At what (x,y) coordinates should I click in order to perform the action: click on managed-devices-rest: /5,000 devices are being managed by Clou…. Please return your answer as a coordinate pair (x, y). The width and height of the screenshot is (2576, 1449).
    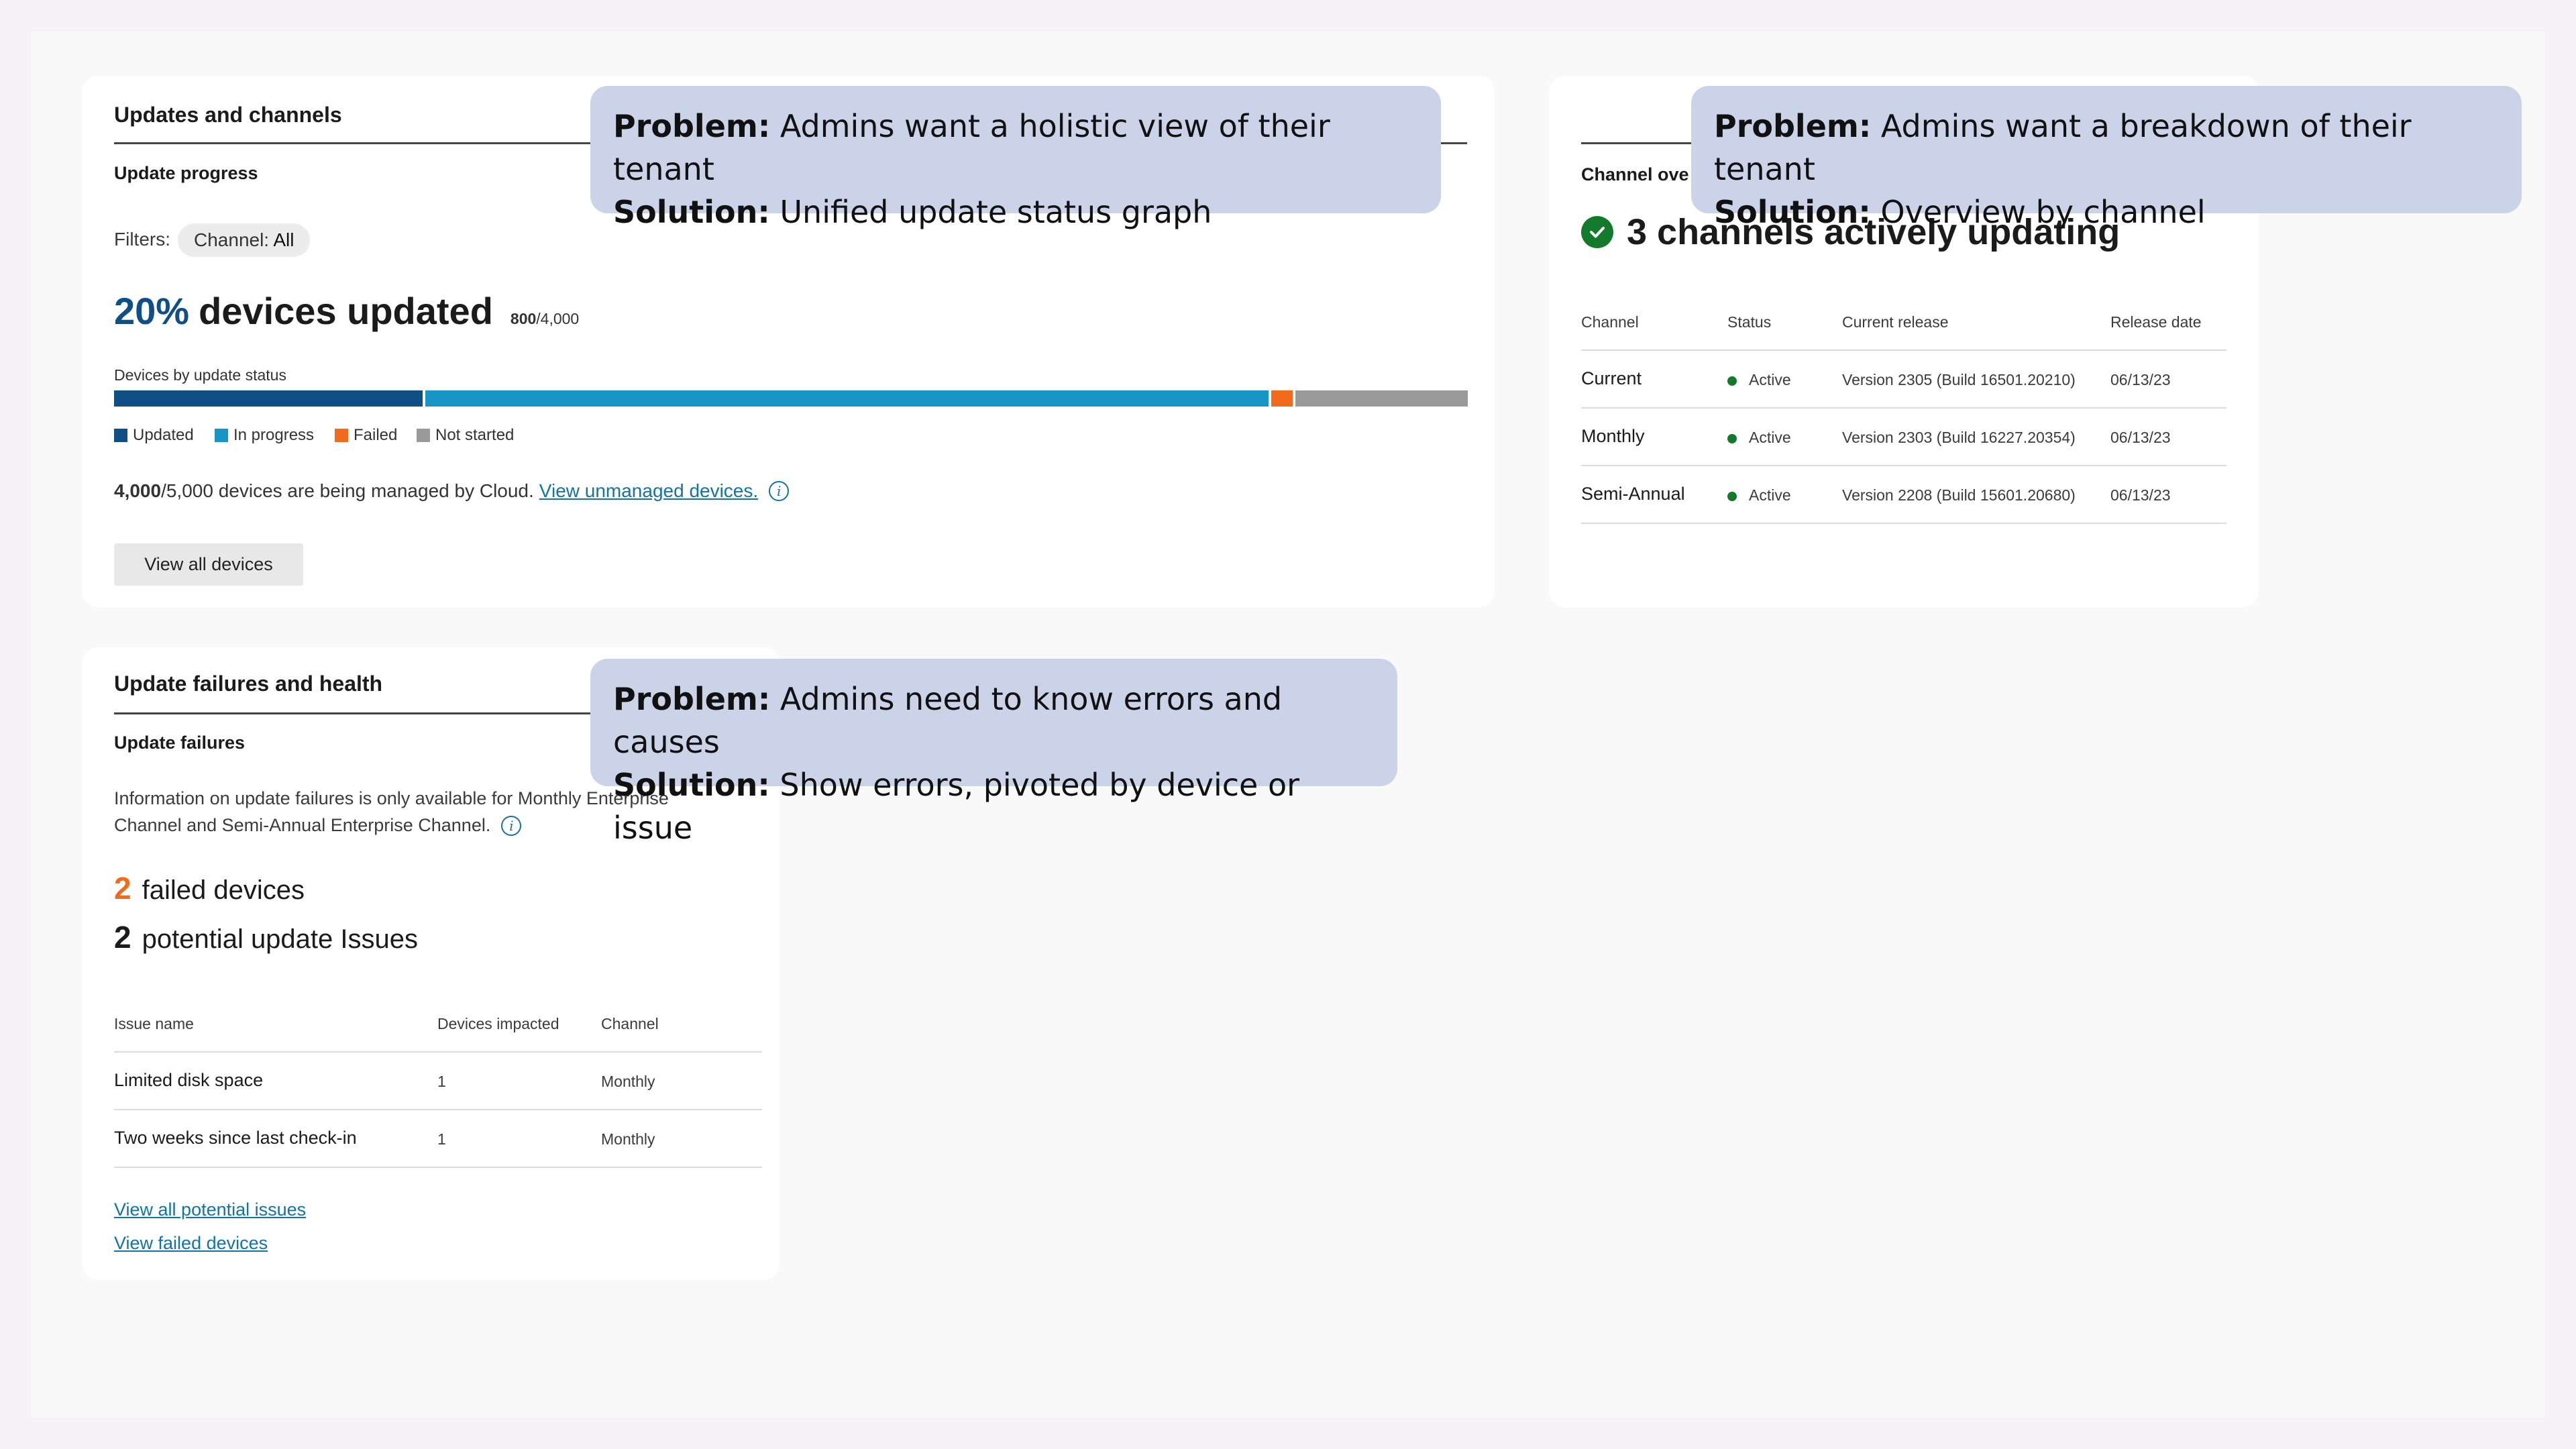
    Looking at the image, I should click on (347, 490).